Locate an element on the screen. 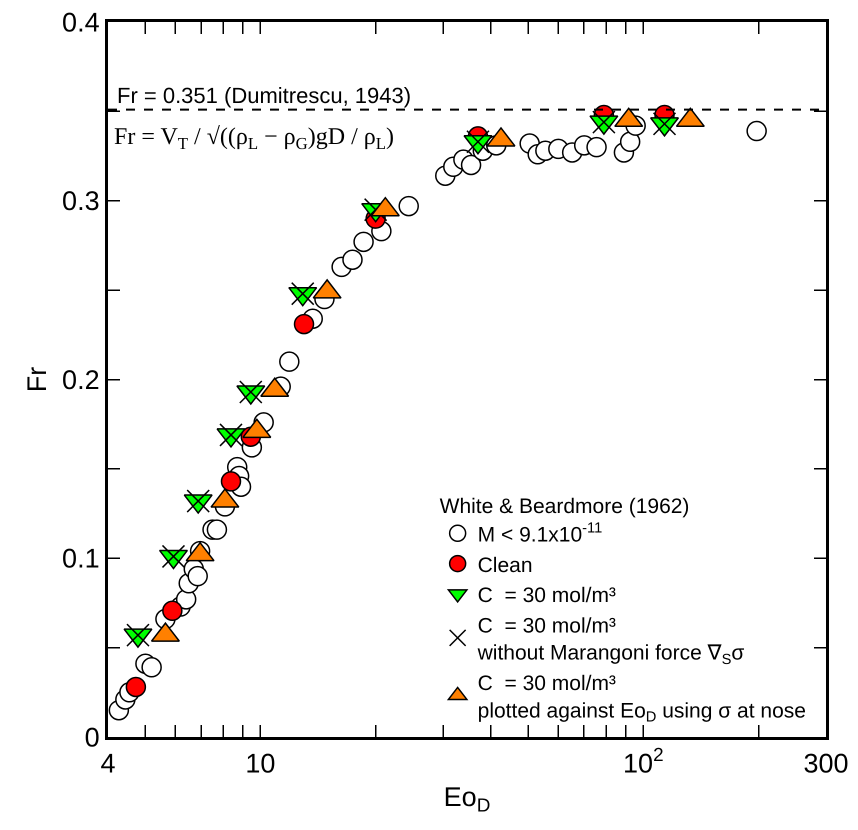 Image resolution: width=858 pixels, height=830 pixels. legend-label: M < 9.1x10$^{-11}$ is located at coordinates (540, 533).